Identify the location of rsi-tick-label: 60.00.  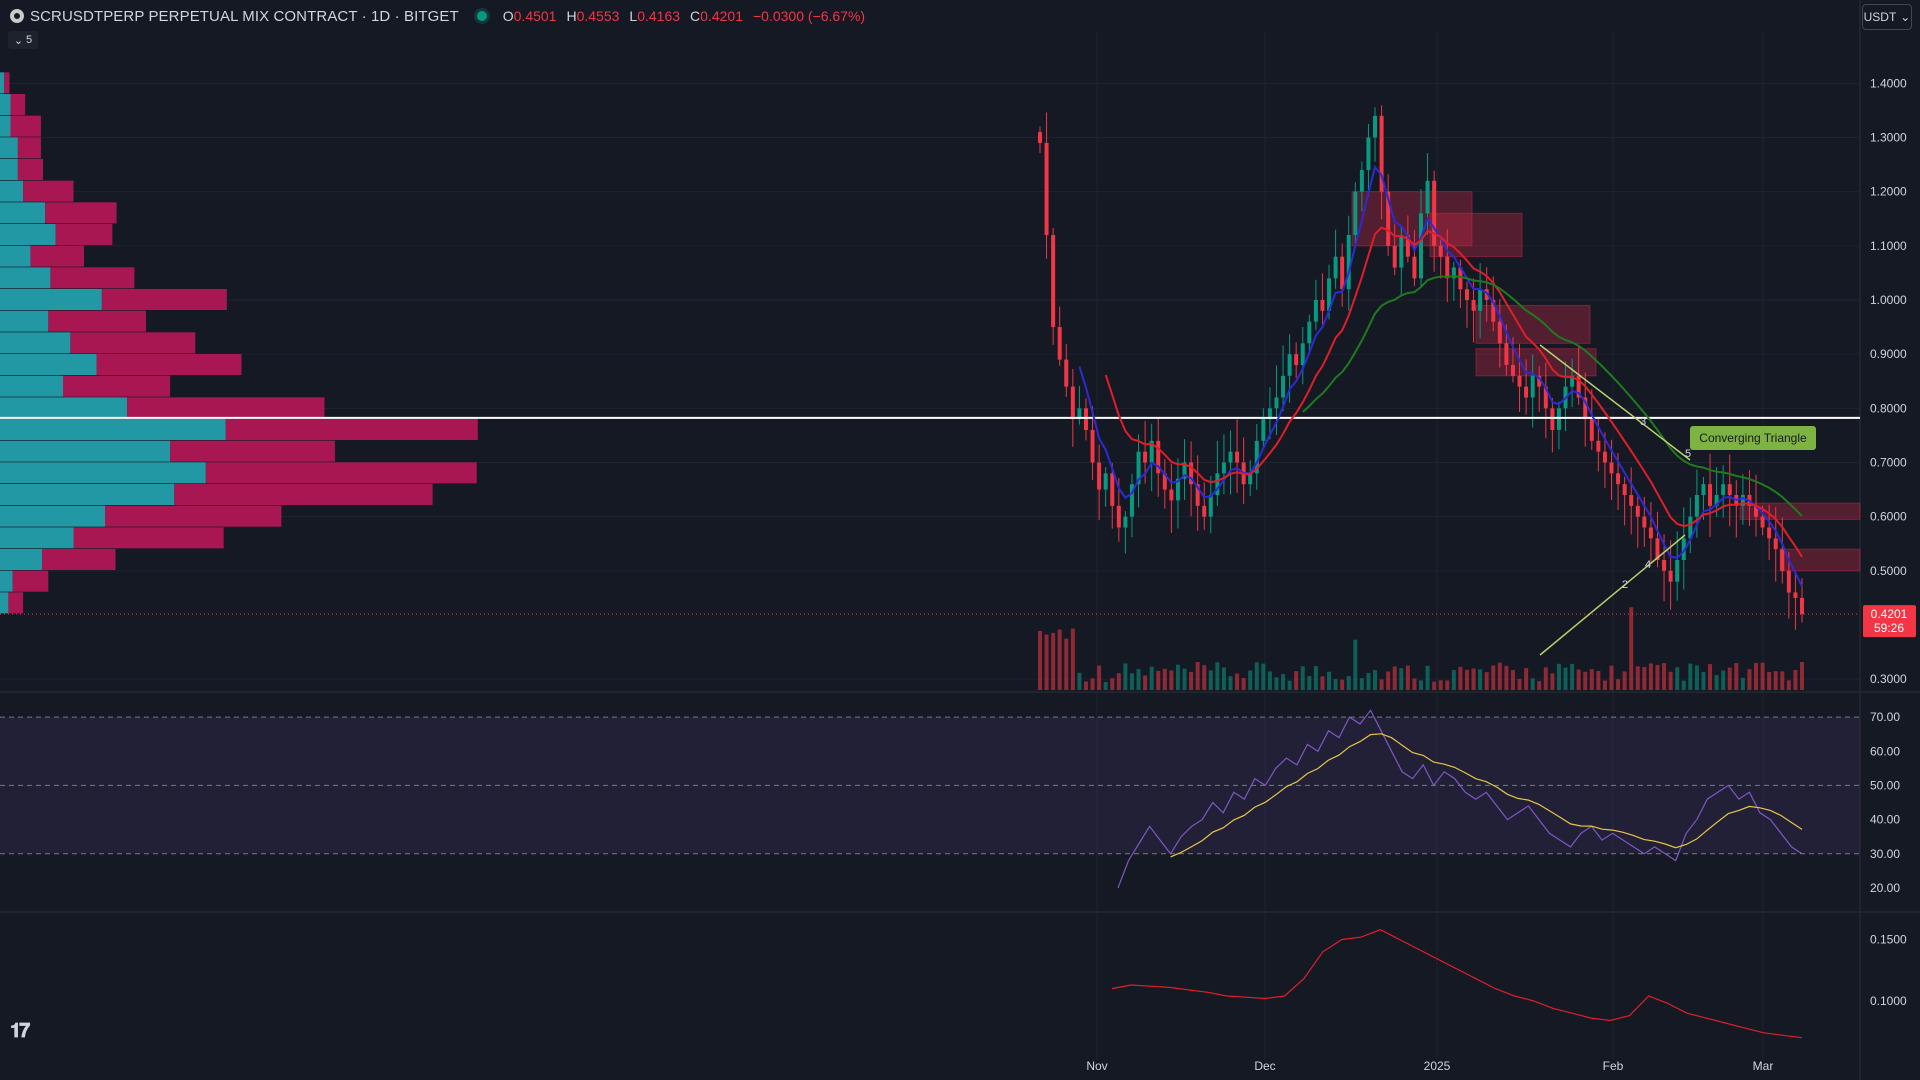
(1885, 751).